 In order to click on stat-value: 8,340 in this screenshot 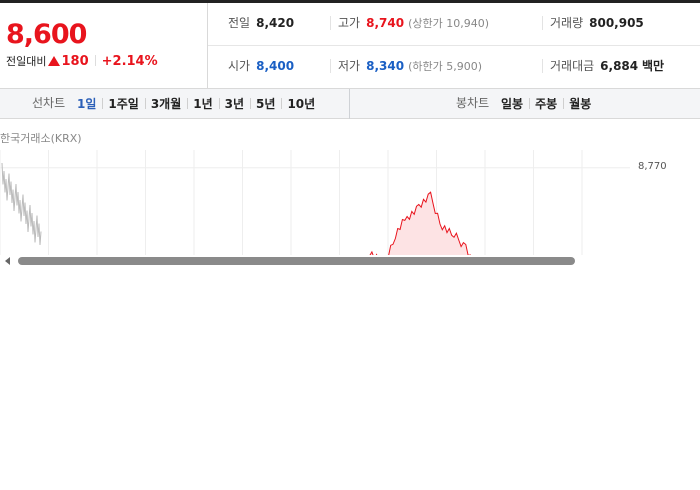, I will do `click(385, 66)`.